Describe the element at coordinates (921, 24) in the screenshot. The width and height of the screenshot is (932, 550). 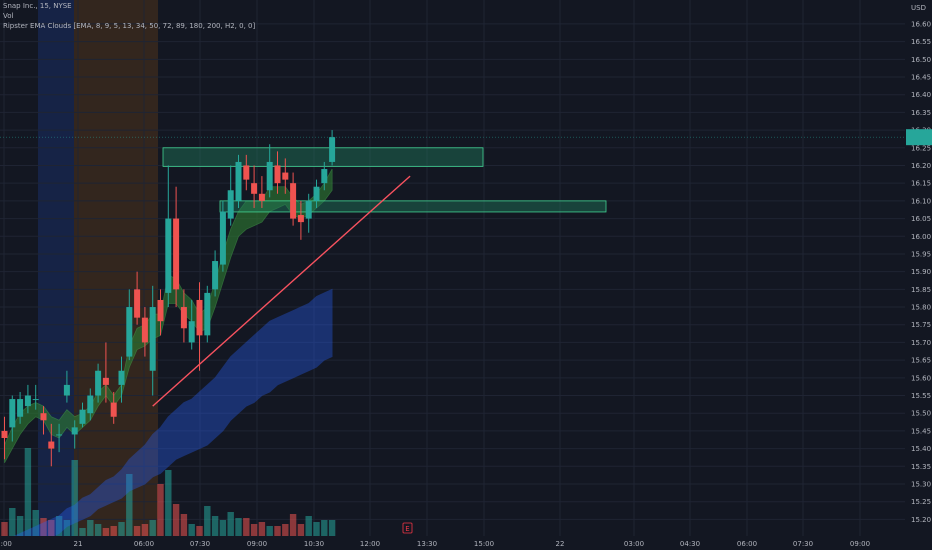
I see `price-tick-0: 16.60` at that location.